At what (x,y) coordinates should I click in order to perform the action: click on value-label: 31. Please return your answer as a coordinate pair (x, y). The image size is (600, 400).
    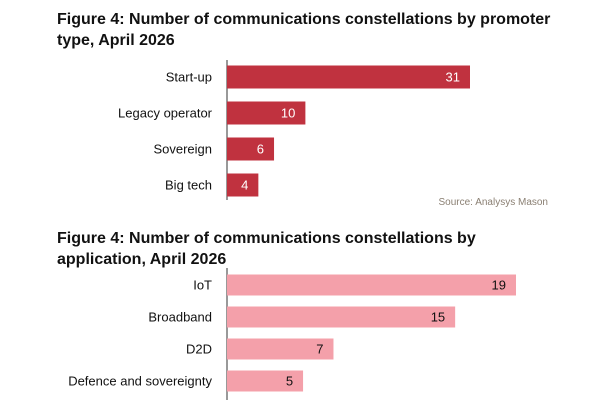
    Looking at the image, I should click on (453, 77).